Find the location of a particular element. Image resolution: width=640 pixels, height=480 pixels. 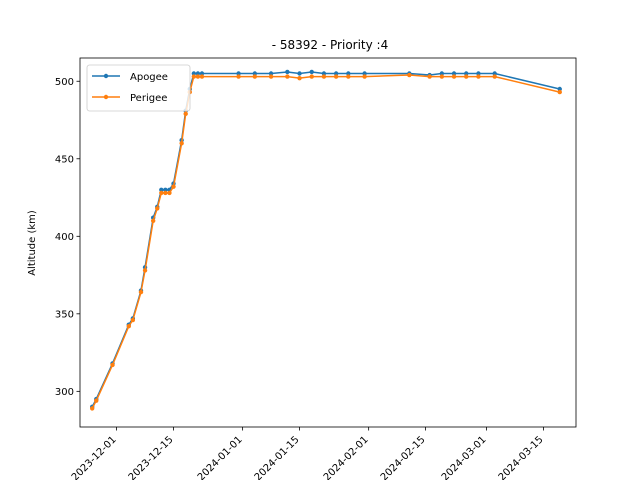

y-tick-label: 350 is located at coordinates (64, 314).